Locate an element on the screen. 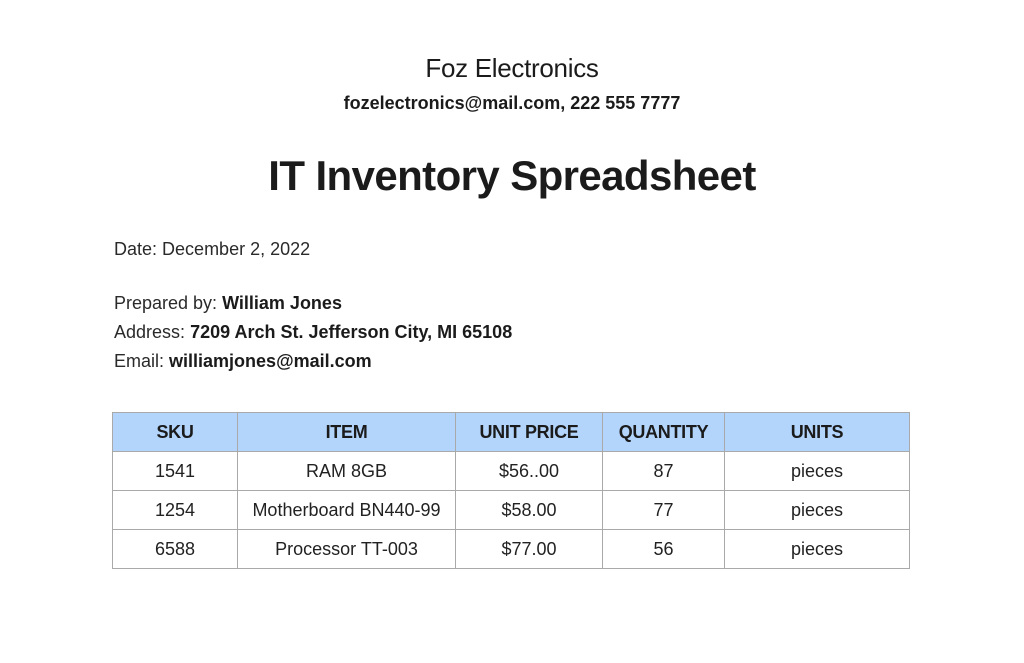 This screenshot has width=1024, height=663. cell-unit-price: $77.00 is located at coordinates (529, 549).